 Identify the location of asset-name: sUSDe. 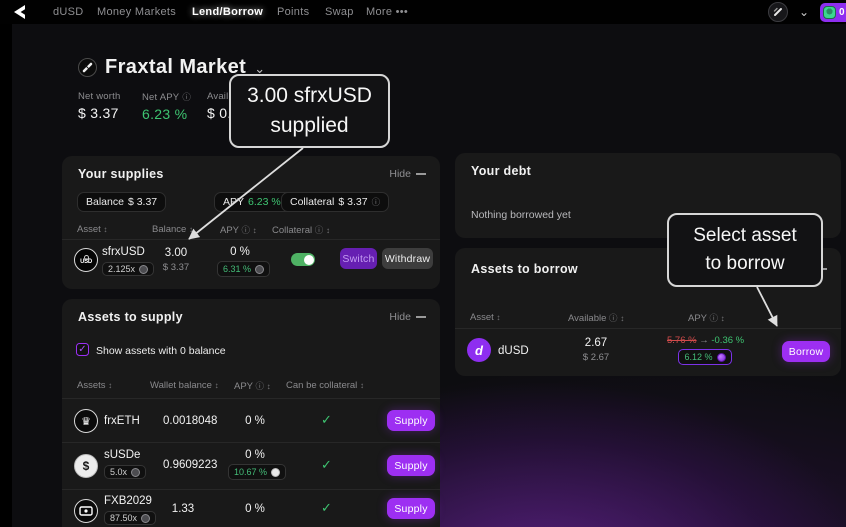
(122, 455).